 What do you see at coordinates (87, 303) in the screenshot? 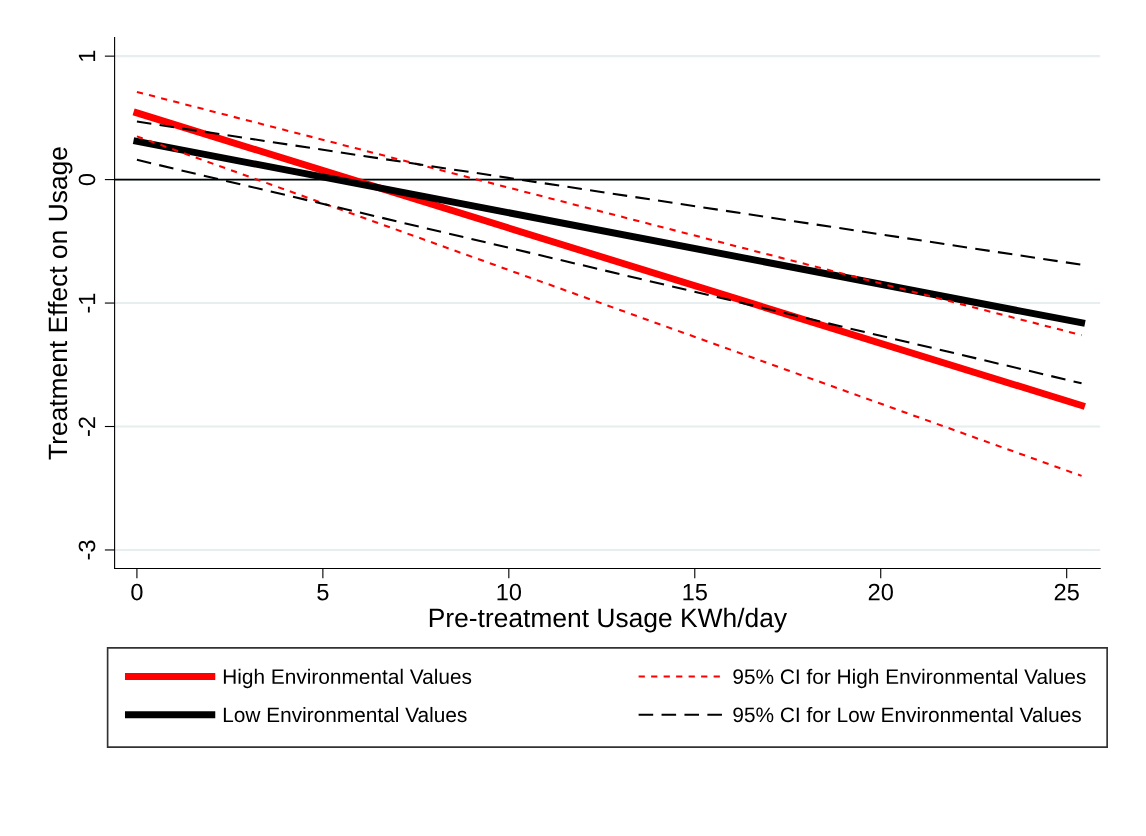
I see `y-tick-label: -1` at bounding box center [87, 303].